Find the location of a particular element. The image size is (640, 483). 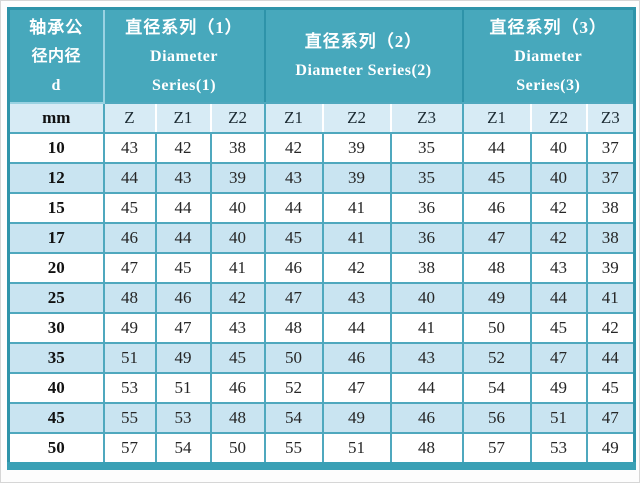

table-row: 10 43 42 38 42 39 35 44 40 37 is located at coordinates (321, 148).